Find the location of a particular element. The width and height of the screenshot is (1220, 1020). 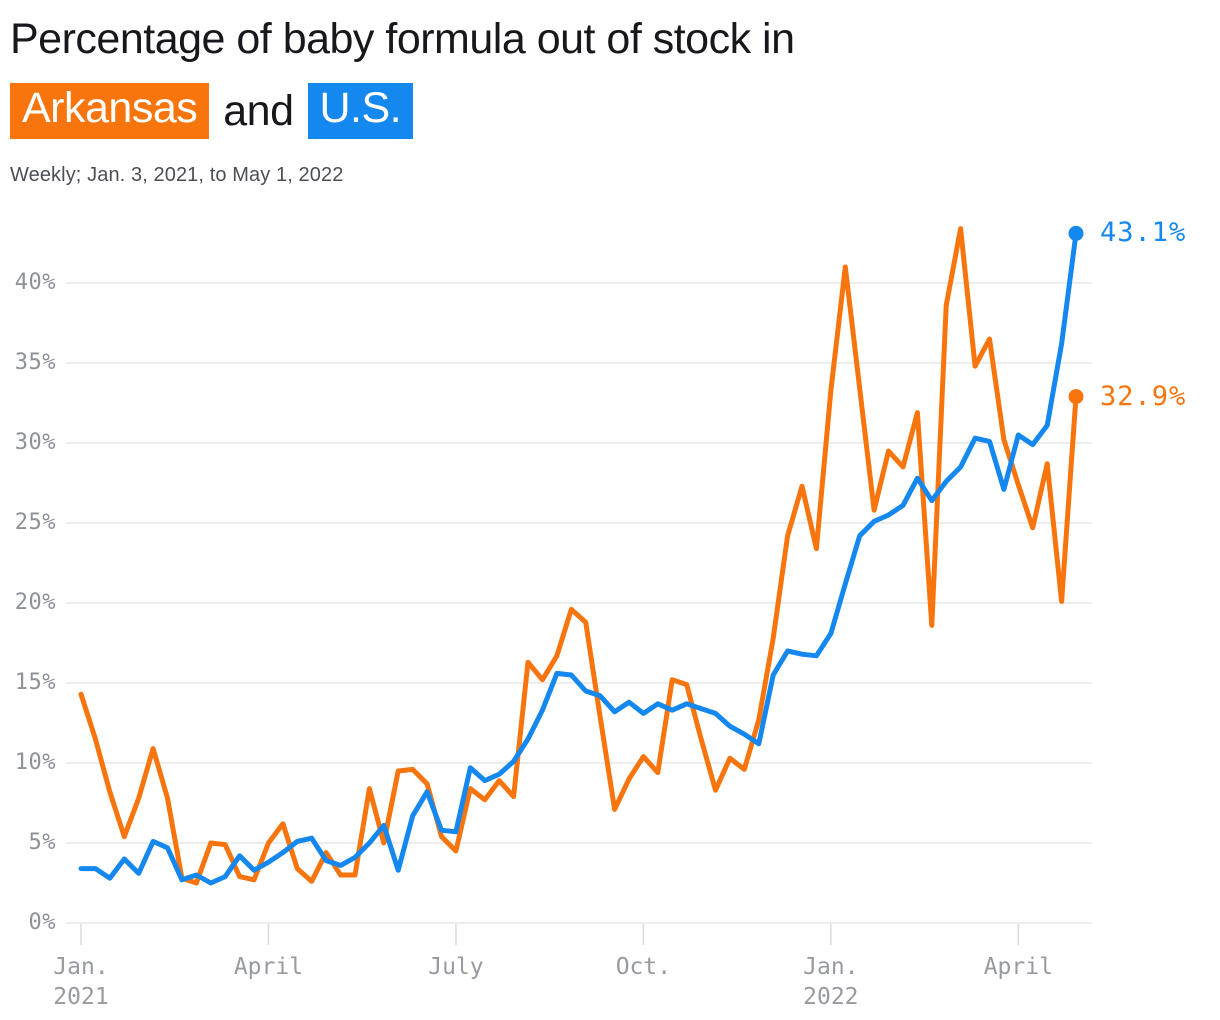

legend-chip-arkansas: Arkansas is located at coordinates (110, 111).